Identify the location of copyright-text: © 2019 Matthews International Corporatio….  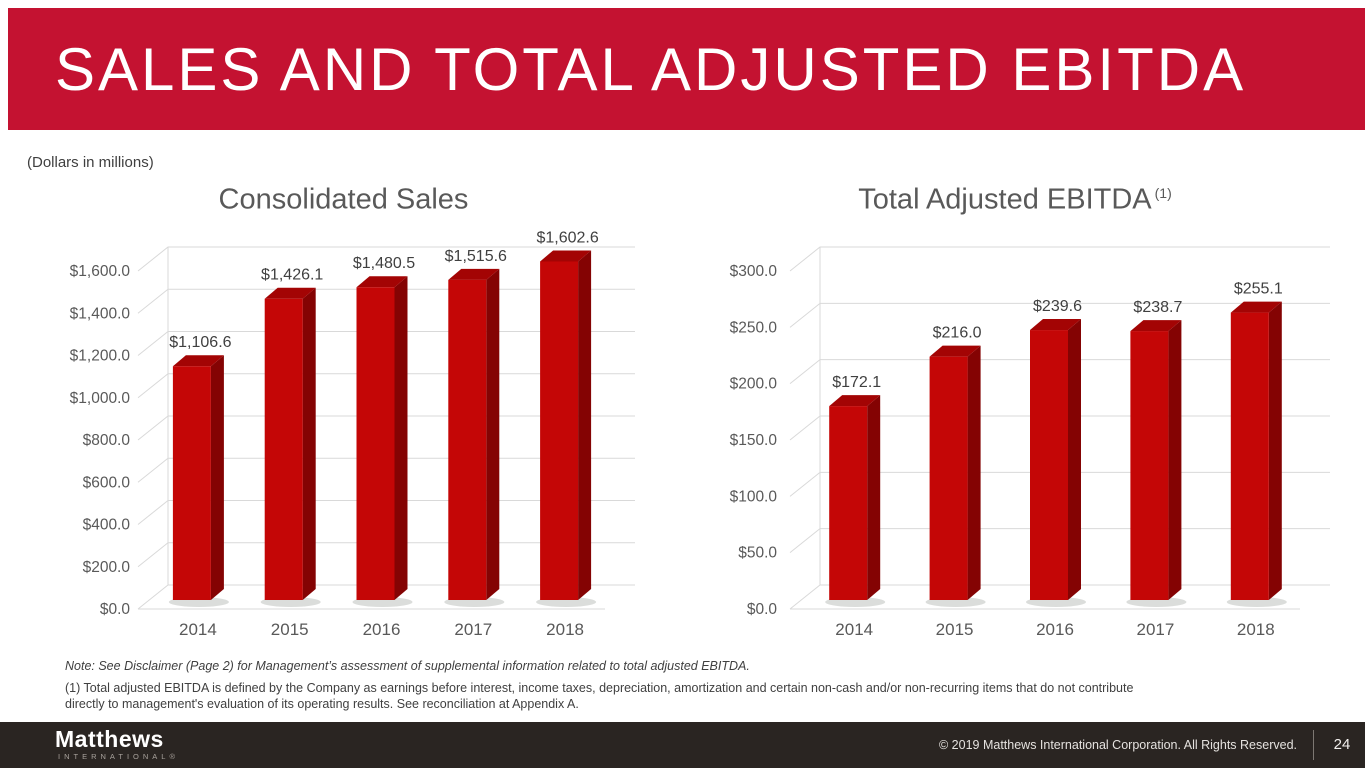
(1117, 745).